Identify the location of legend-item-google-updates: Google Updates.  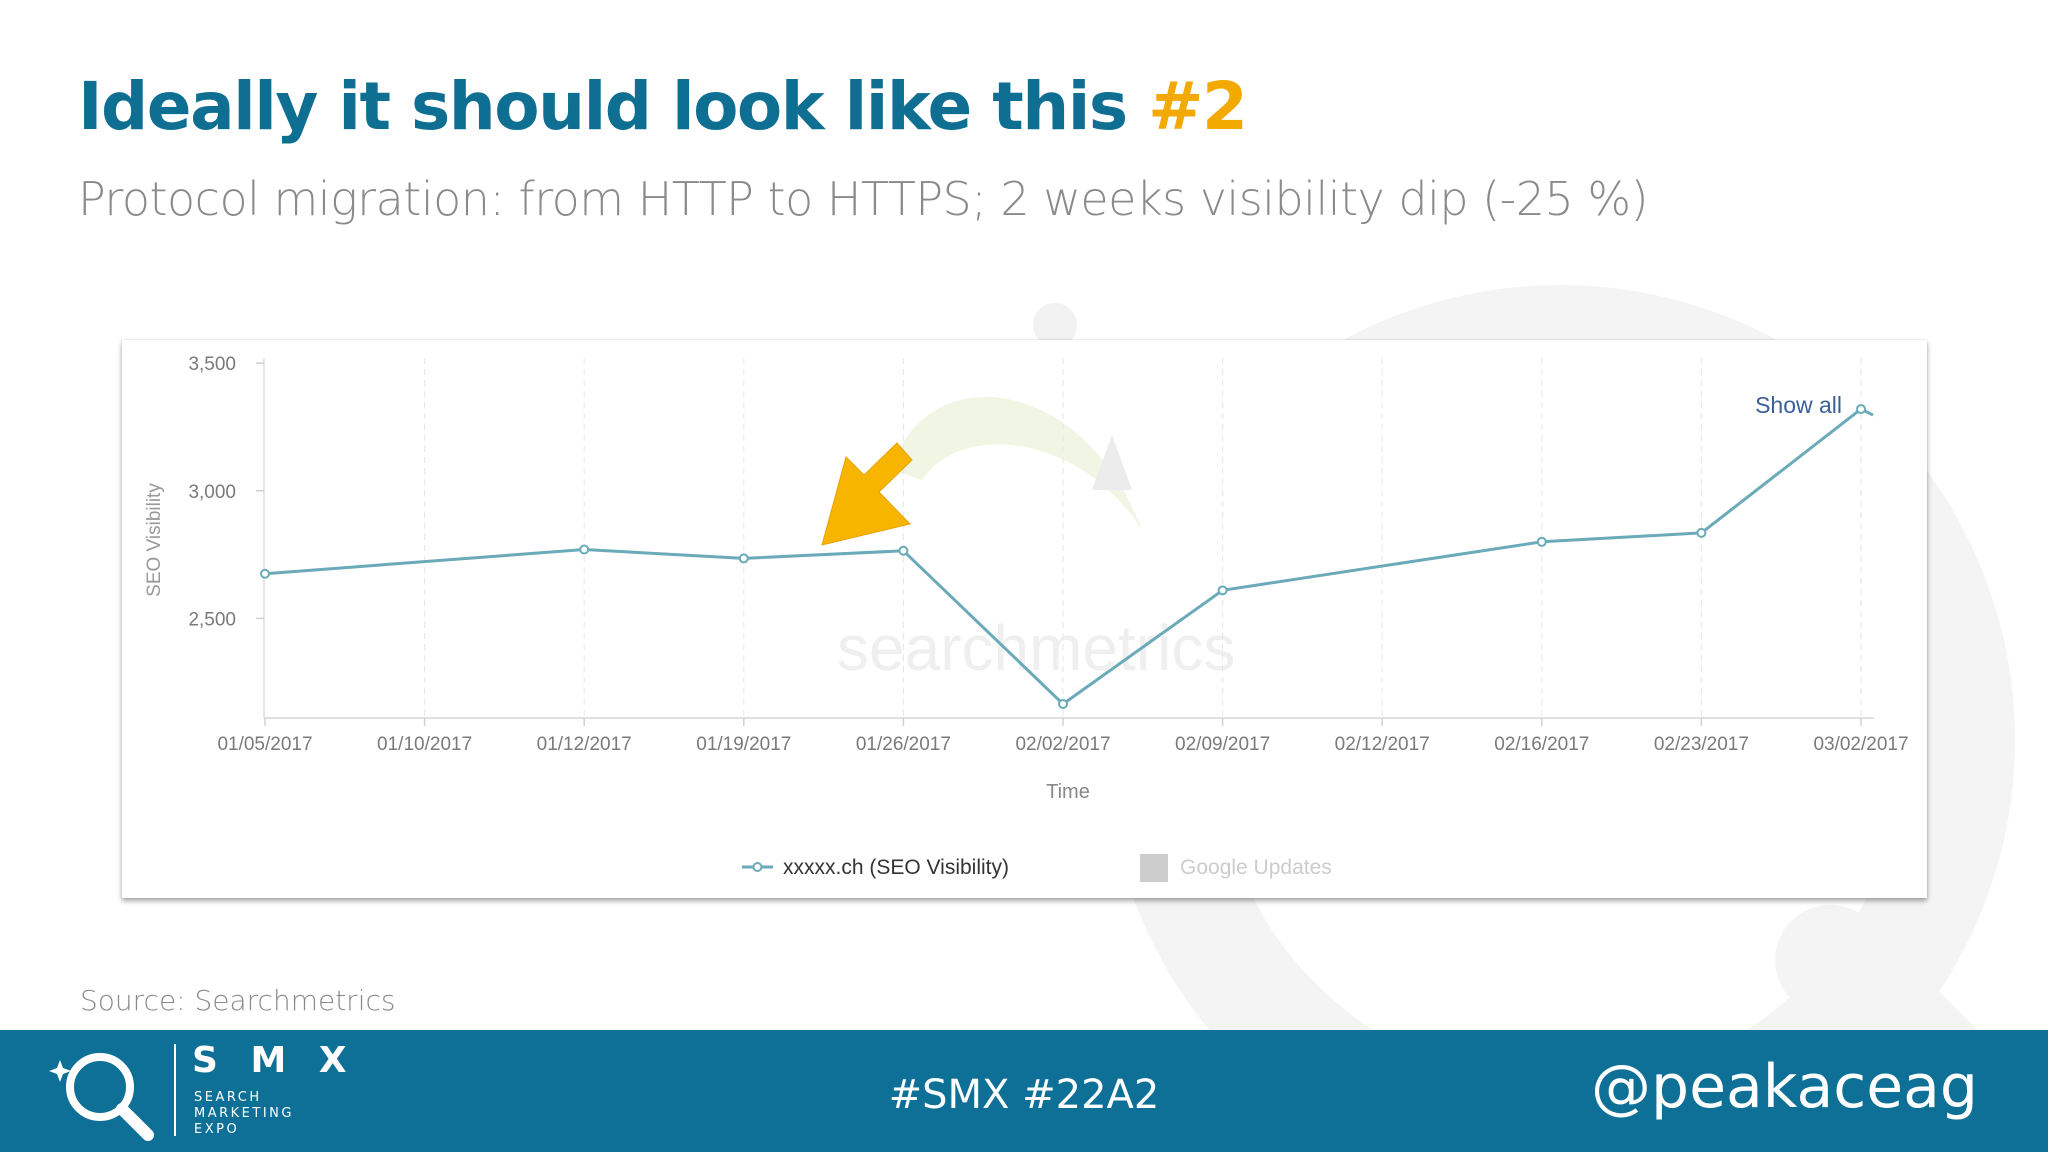
(1236, 868).